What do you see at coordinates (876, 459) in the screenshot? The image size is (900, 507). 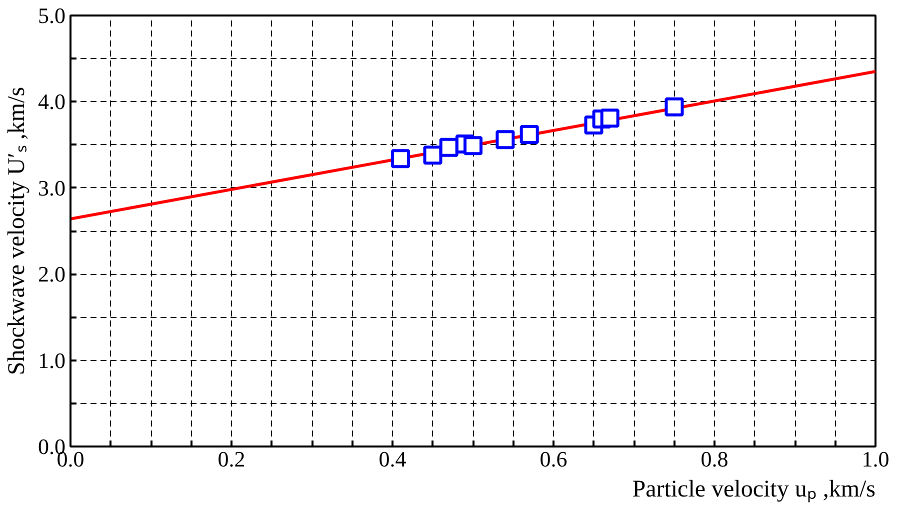 I see `x-tick-label: 1.0` at bounding box center [876, 459].